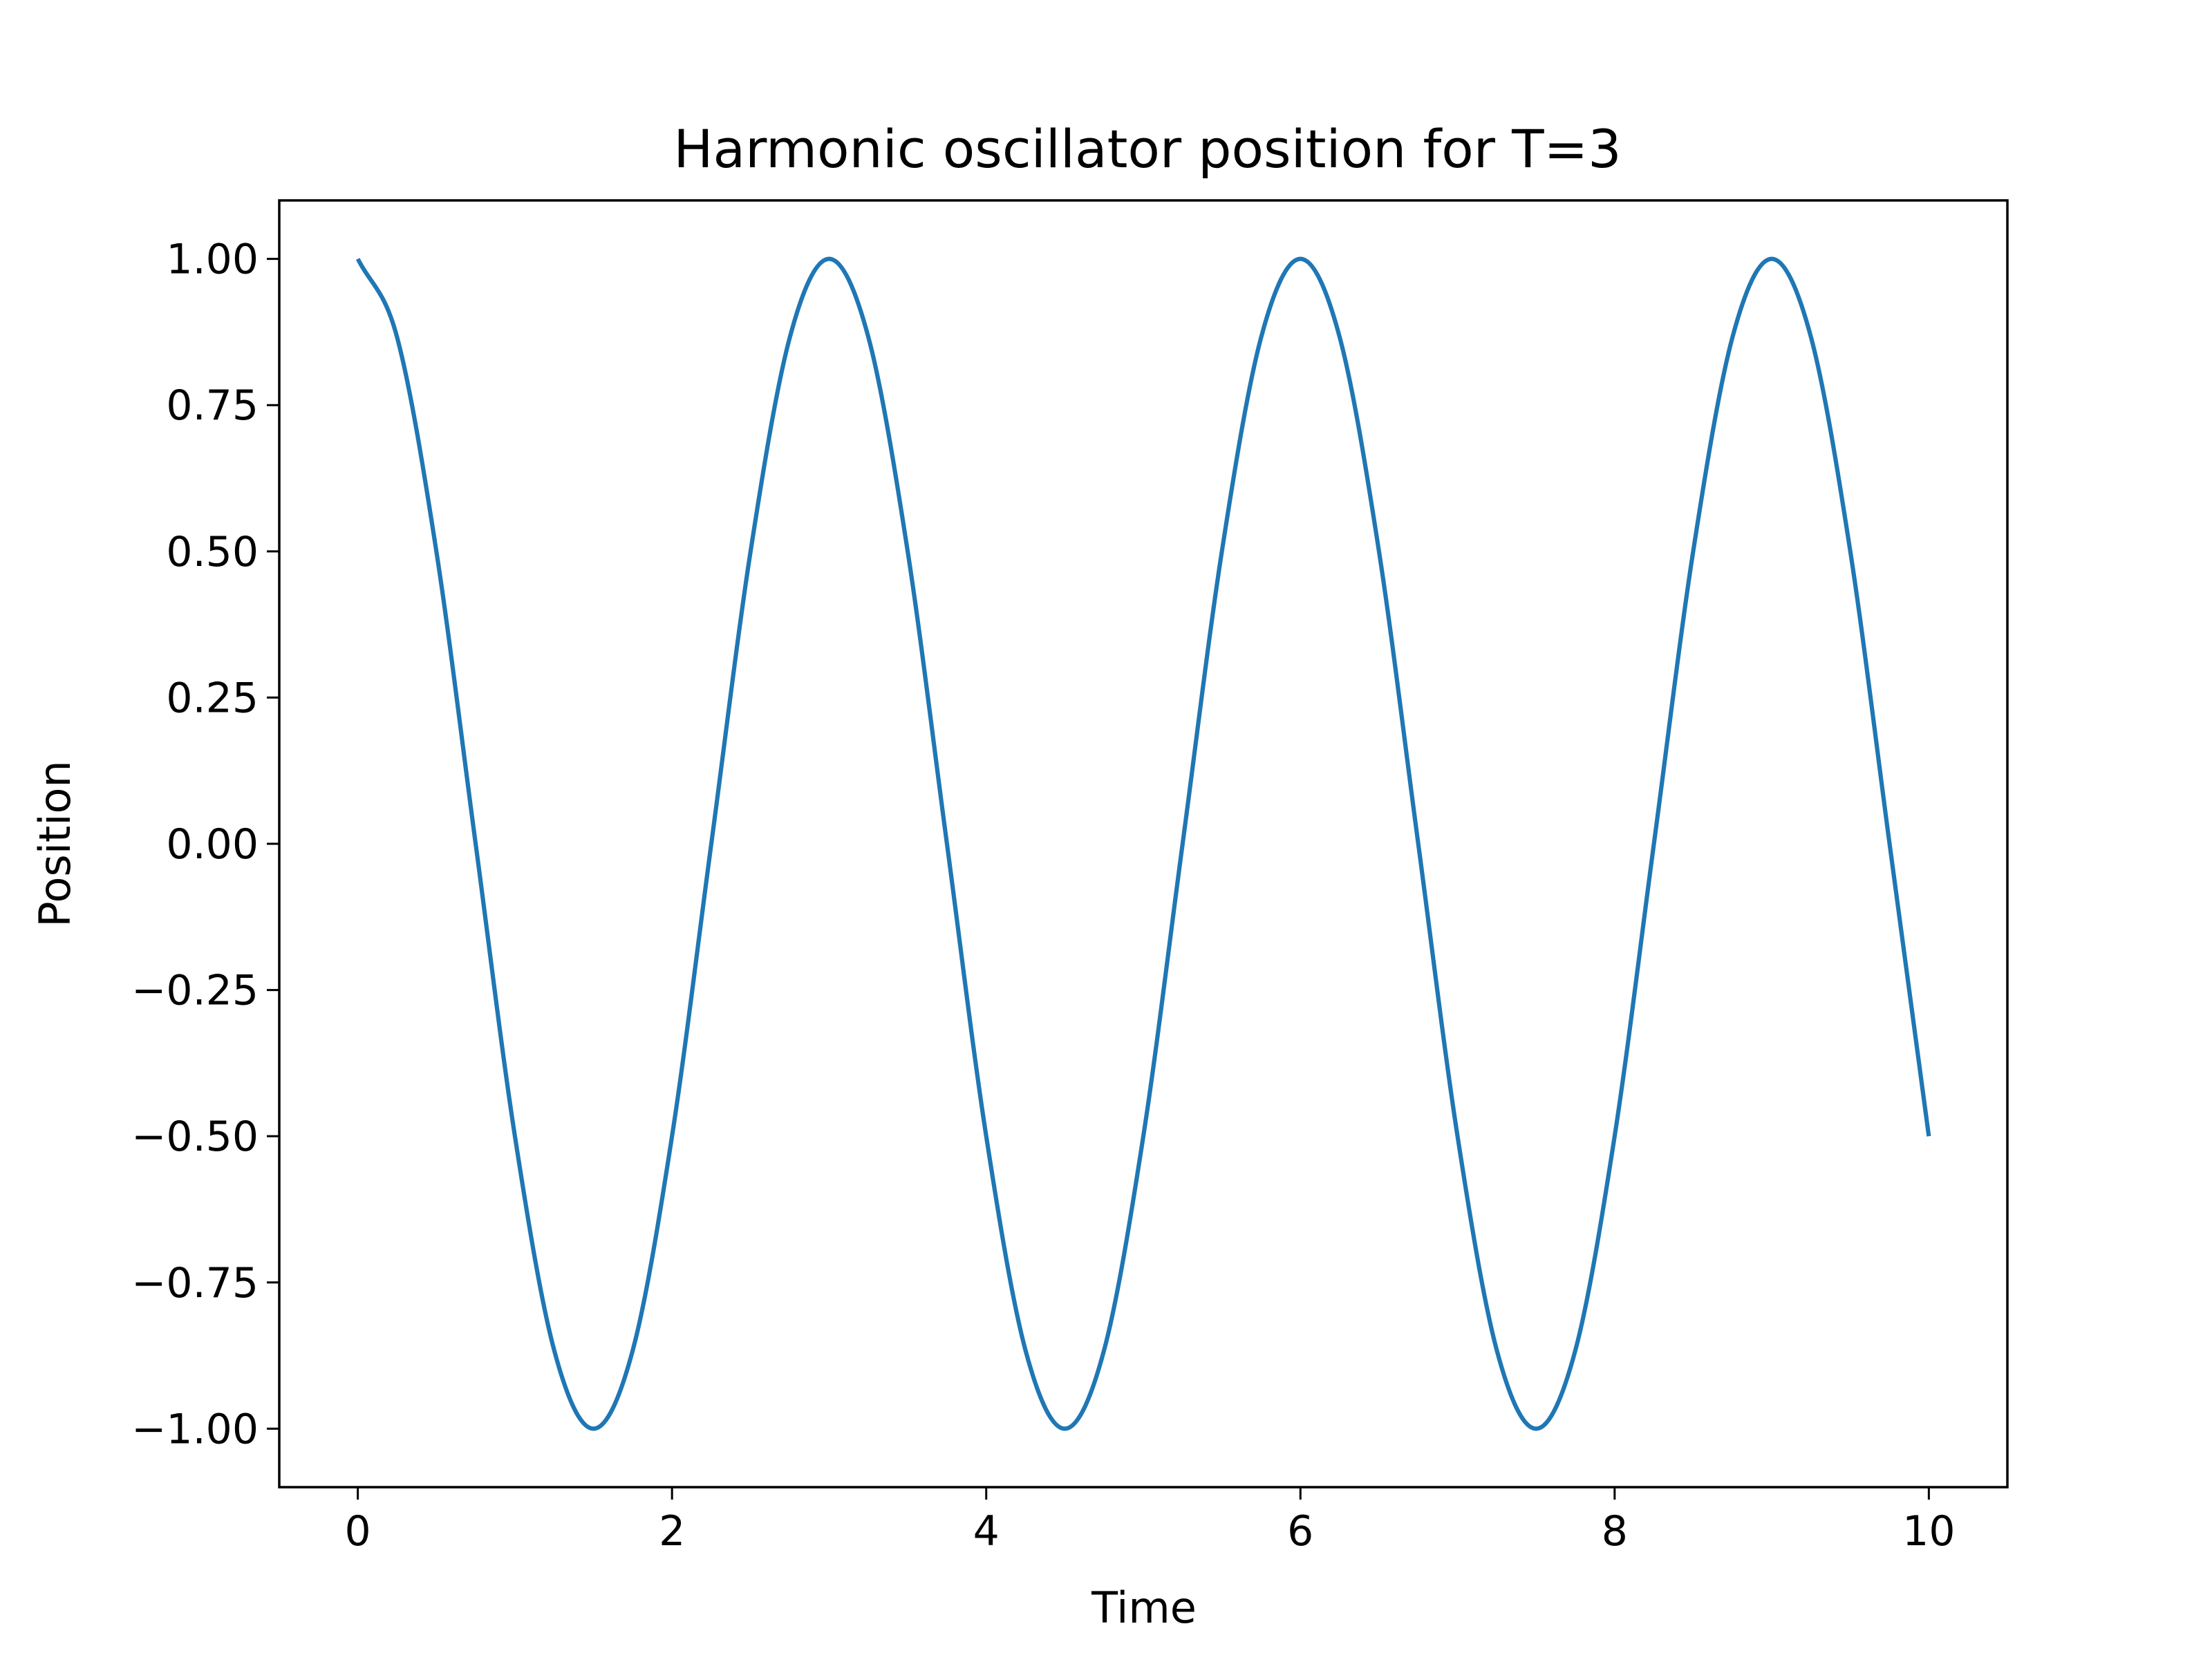 The image size is (2212, 1662). What do you see at coordinates (55, 844) in the screenshot?
I see `y-axis-label: Position` at bounding box center [55, 844].